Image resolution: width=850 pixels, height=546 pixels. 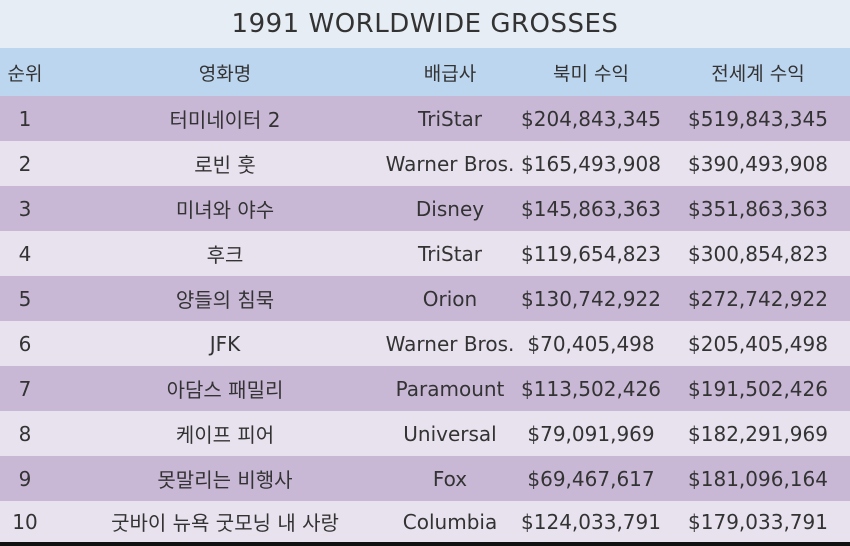 What do you see at coordinates (758, 163) in the screenshot?
I see `cell-worldwide: $390,493,908` at bounding box center [758, 163].